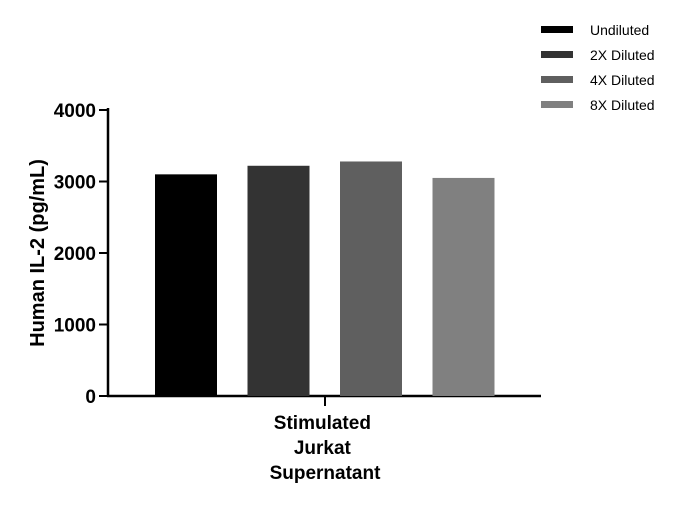 This screenshot has height=507, width=683. Describe the element at coordinates (622, 80) in the screenshot. I see `legend-label: 4X Diluted` at that location.